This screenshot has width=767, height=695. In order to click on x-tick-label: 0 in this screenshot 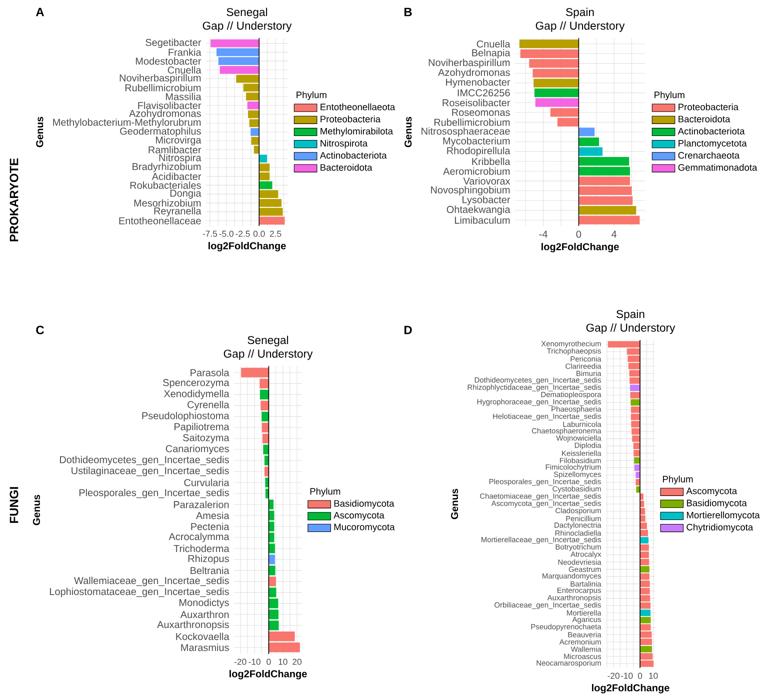, I will do `click(579, 234)`.